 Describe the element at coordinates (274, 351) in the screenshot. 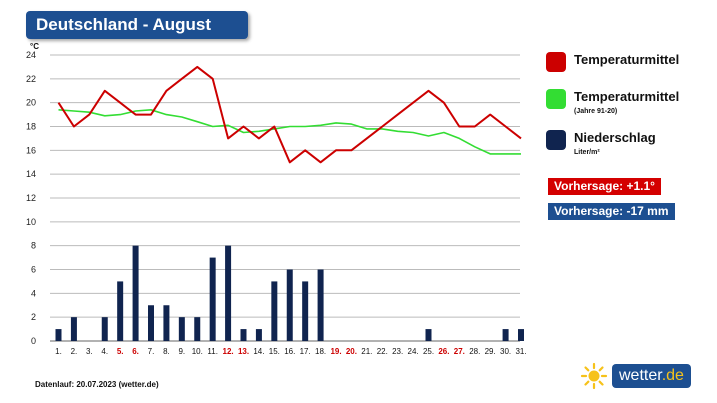

I see `x-tick-label: 15.` at that location.